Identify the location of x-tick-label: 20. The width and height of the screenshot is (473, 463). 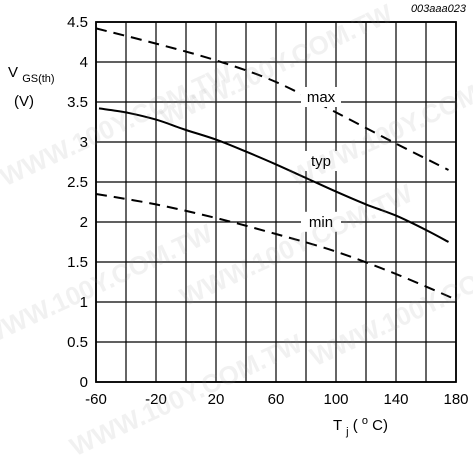
(216, 399).